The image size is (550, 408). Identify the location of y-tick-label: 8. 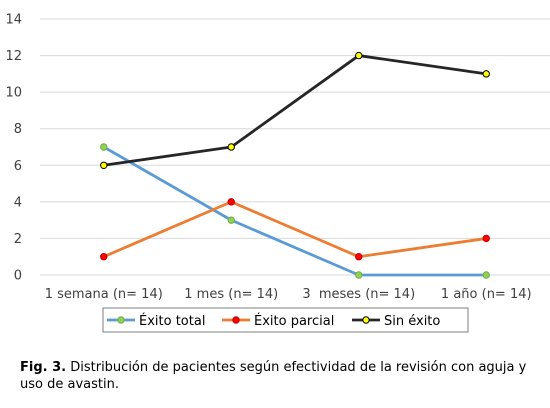
(18, 129).